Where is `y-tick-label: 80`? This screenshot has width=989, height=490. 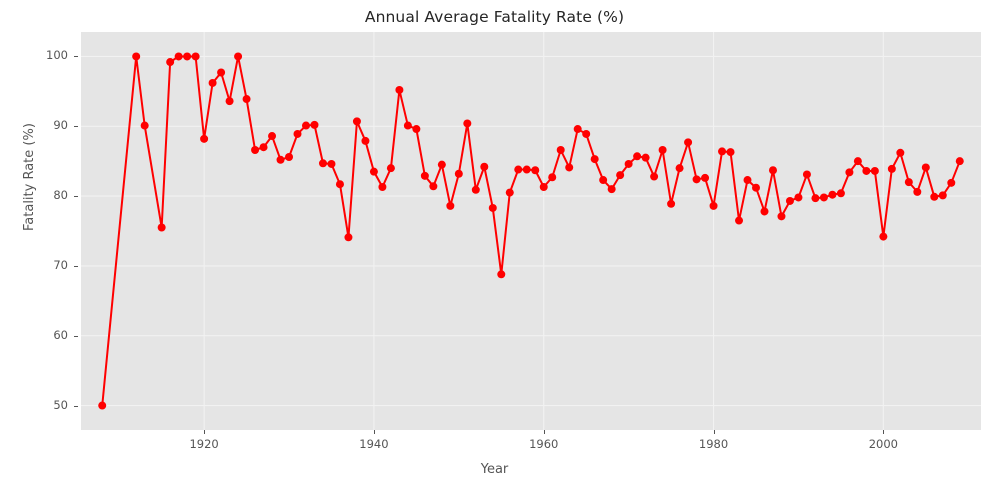 y-tick-label: 80 is located at coordinates (60, 195).